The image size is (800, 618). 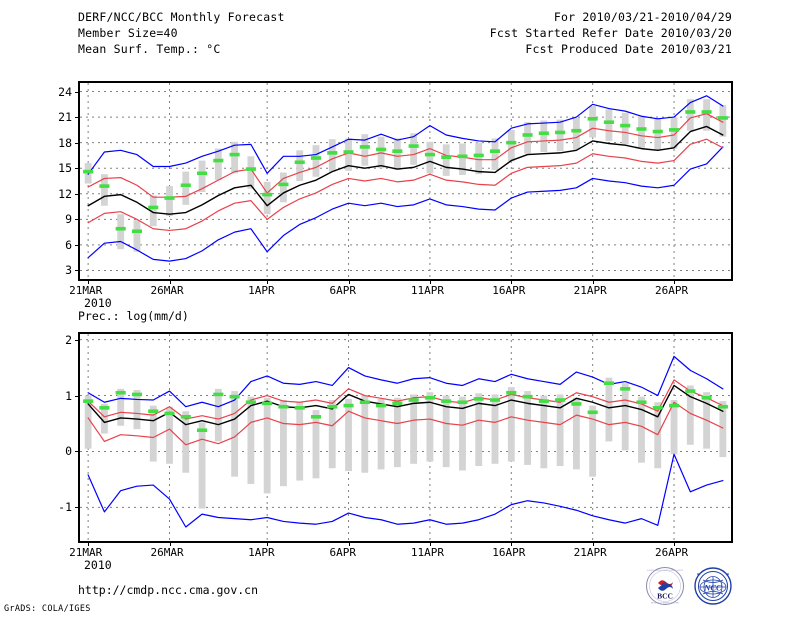 I want to click on forecast-title: DERF/NCC/BCC Monthly Forecast, so click(x=181, y=17).